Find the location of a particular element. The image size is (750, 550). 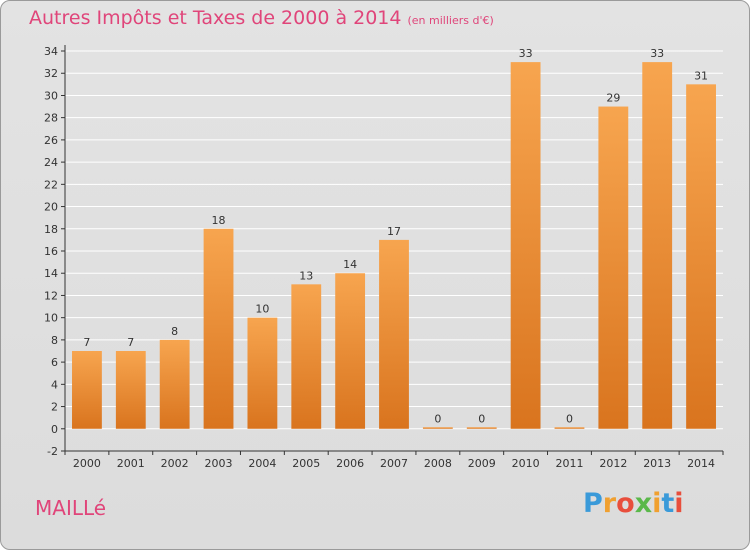

y-tick-label: 20 is located at coordinates (51, 207).